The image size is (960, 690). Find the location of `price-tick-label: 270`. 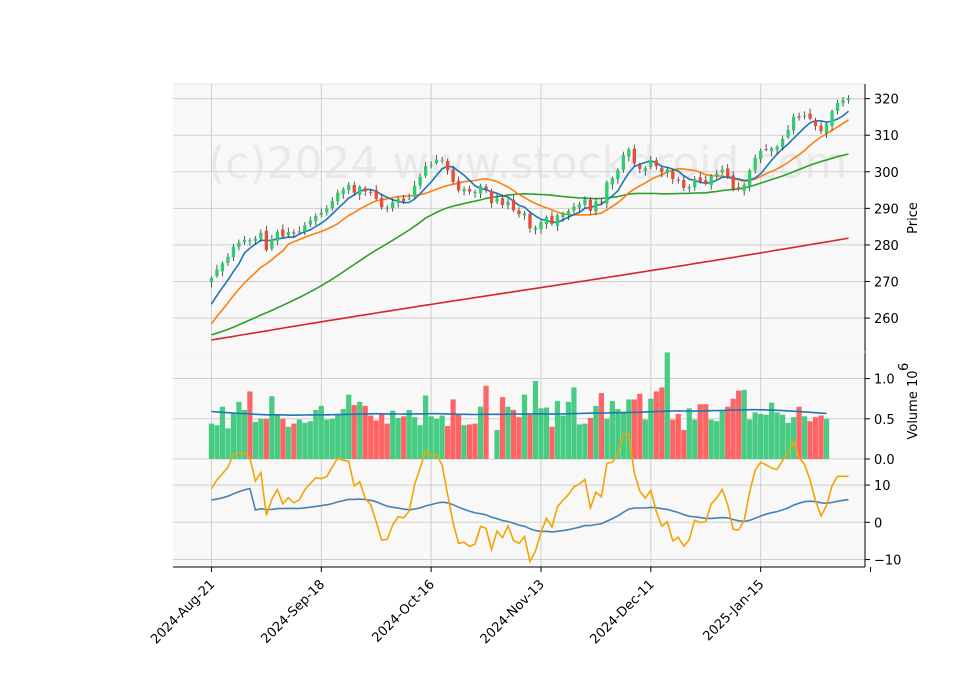

price-tick-label: 270 is located at coordinates (886, 283).